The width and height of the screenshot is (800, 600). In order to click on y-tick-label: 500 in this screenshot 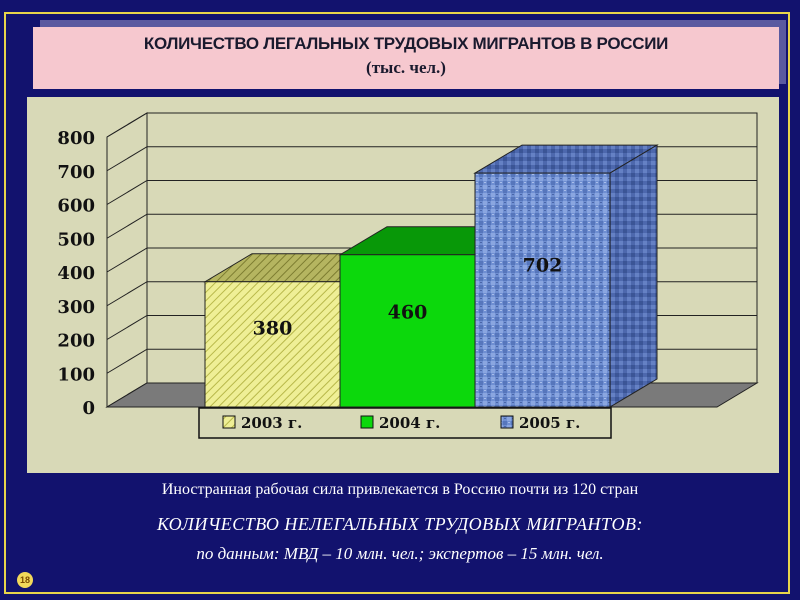, I will do `click(76, 239)`.